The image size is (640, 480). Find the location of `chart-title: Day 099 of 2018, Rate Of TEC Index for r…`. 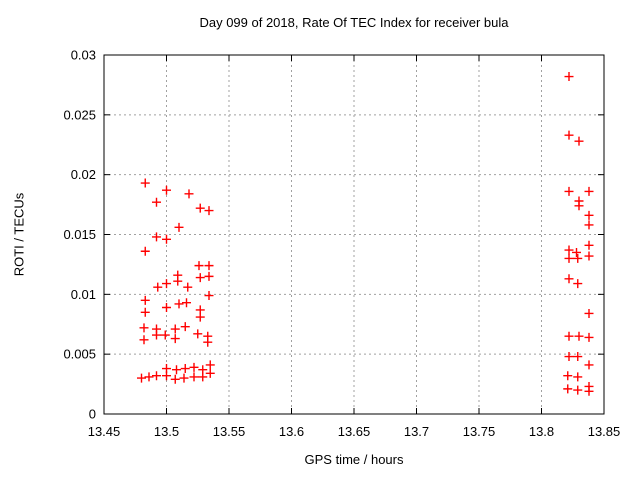

chart-title: Day 099 of 2018, Rate Of TEC Index for r… is located at coordinates (354, 22).